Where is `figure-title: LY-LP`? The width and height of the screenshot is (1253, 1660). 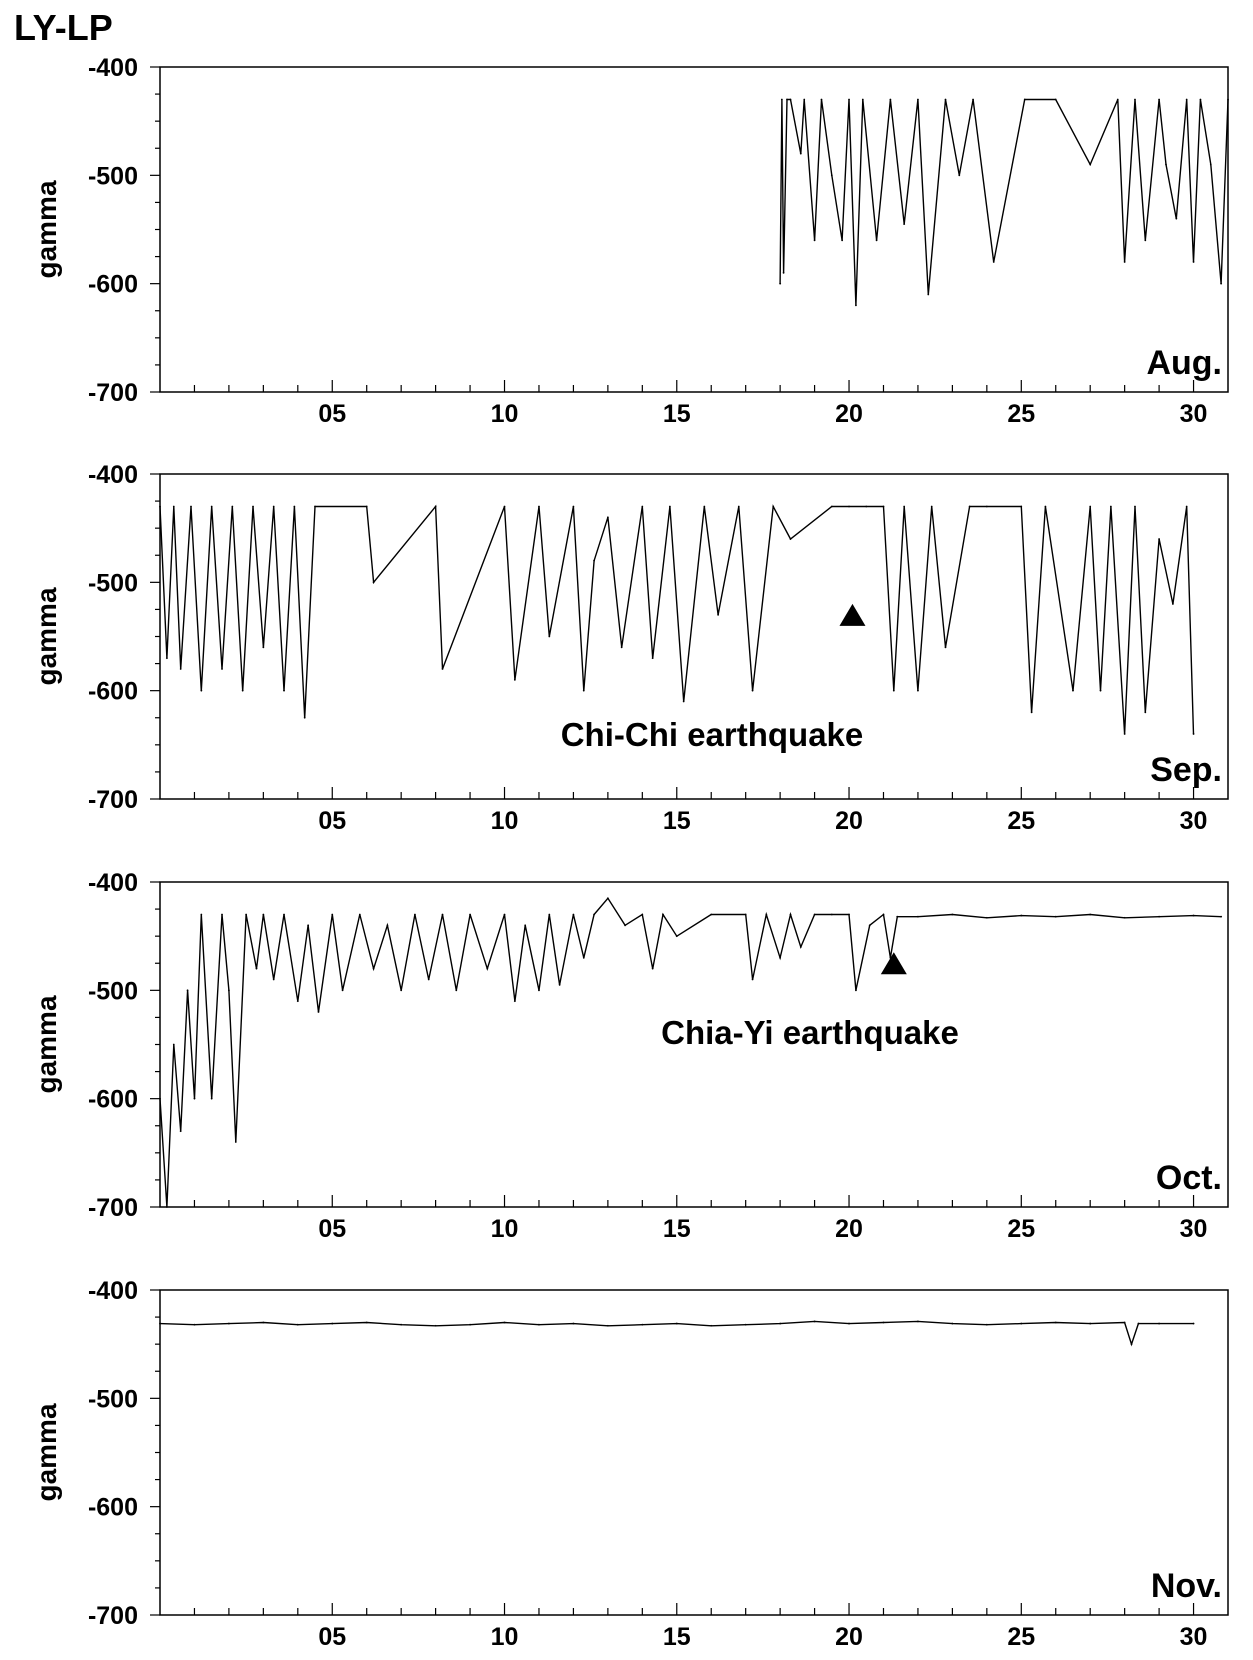
figure-title: LY-LP is located at coordinates (63, 27).